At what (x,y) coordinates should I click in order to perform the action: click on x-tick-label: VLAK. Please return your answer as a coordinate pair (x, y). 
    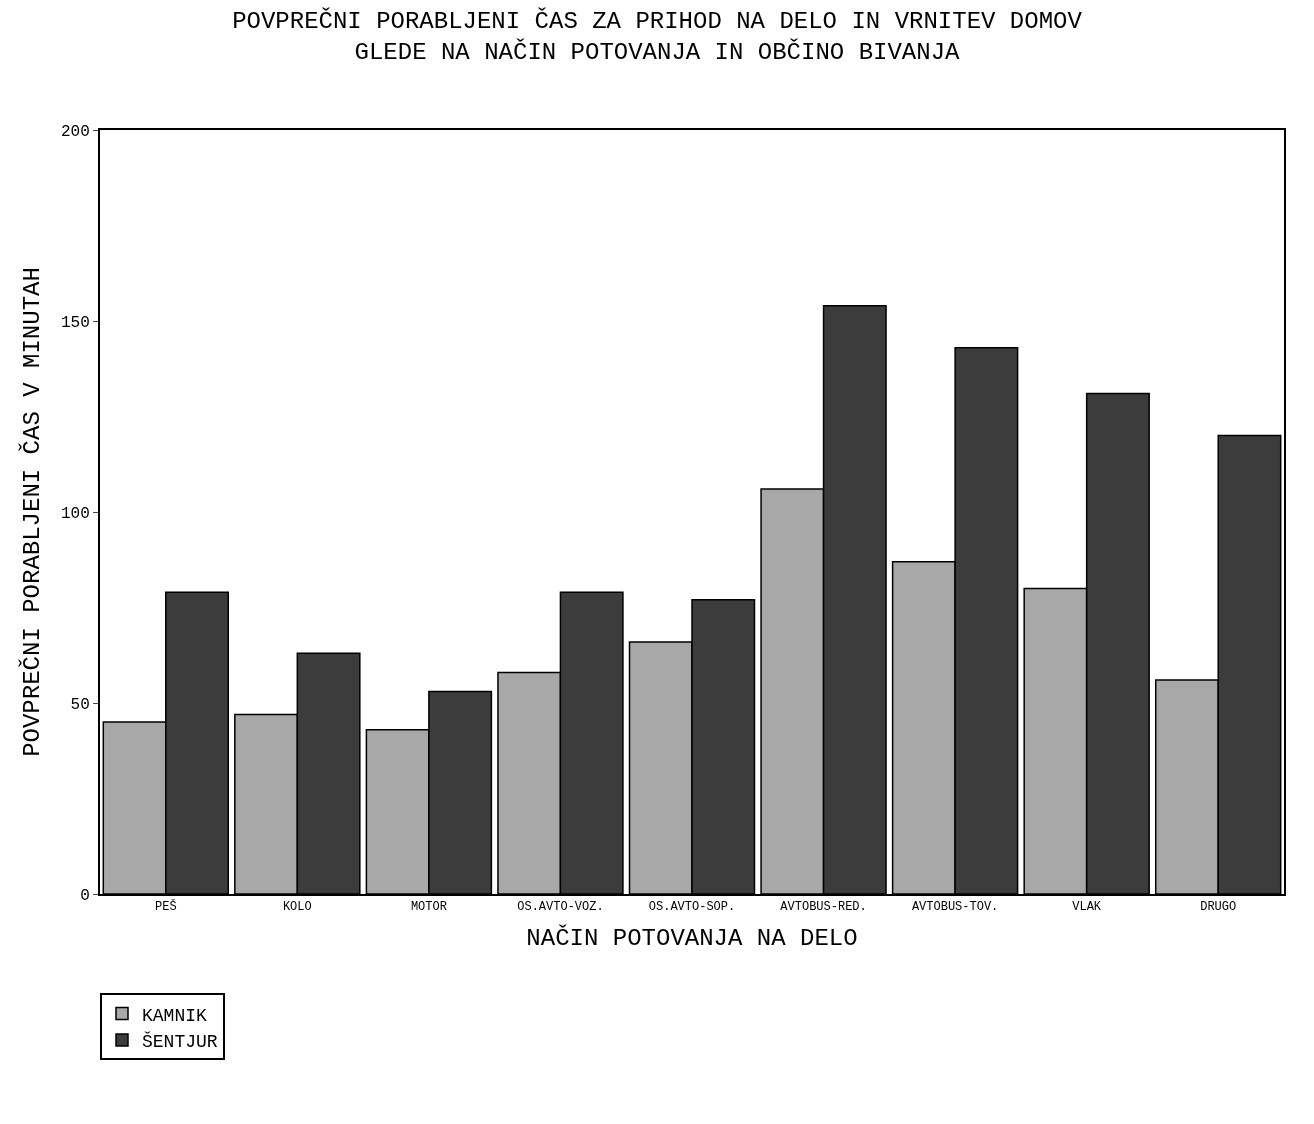
    Looking at the image, I should click on (1087, 907).